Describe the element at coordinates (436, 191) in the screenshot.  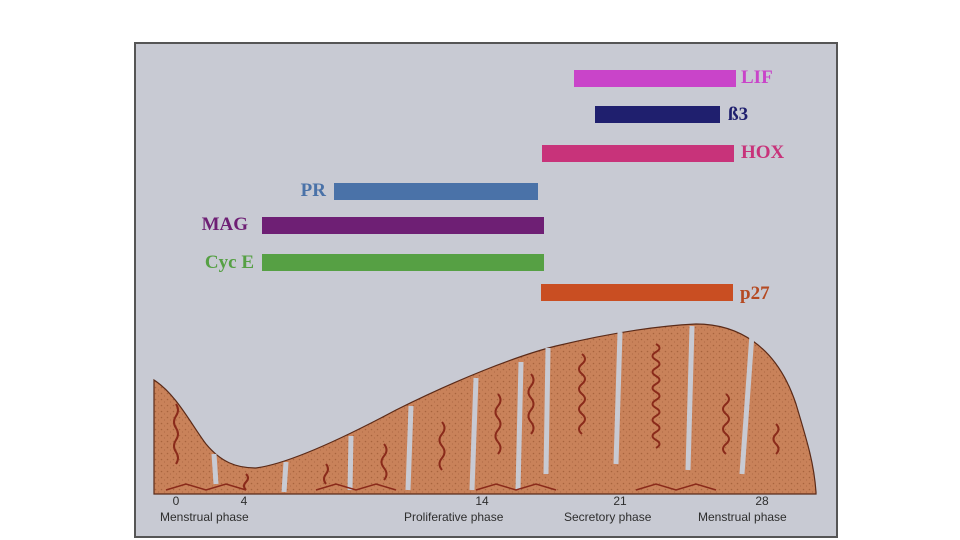
I see `bar-pr` at that location.